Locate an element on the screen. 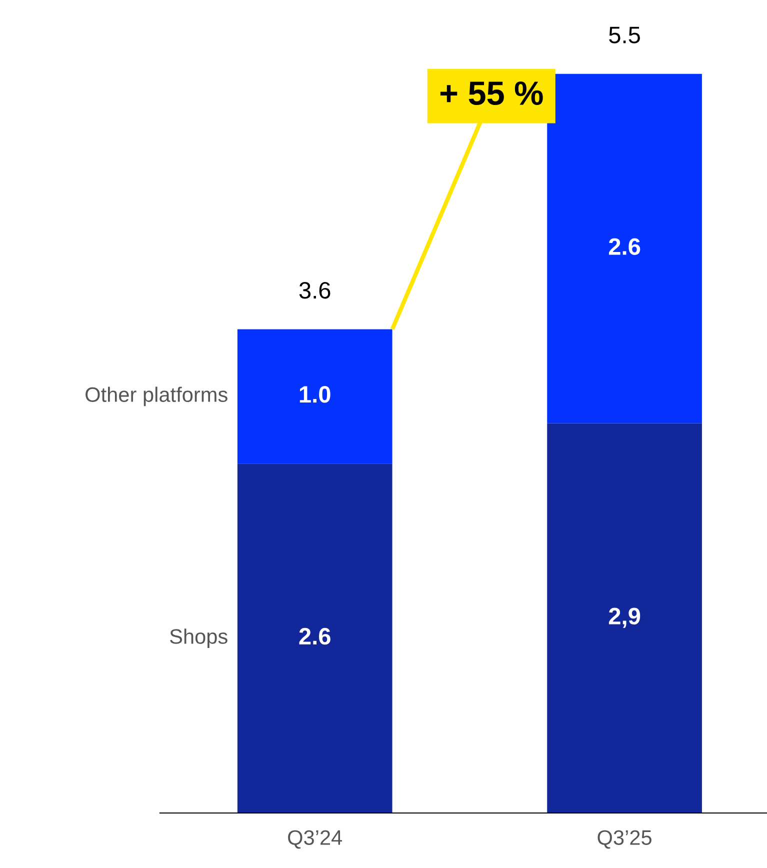 This screenshot has width=767, height=868. series-label: Other platforms is located at coordinates (157, 396).